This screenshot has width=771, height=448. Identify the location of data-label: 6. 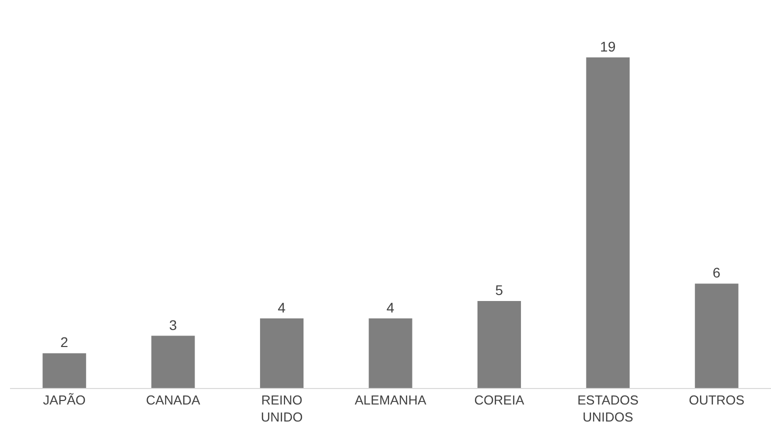
(716, 272).